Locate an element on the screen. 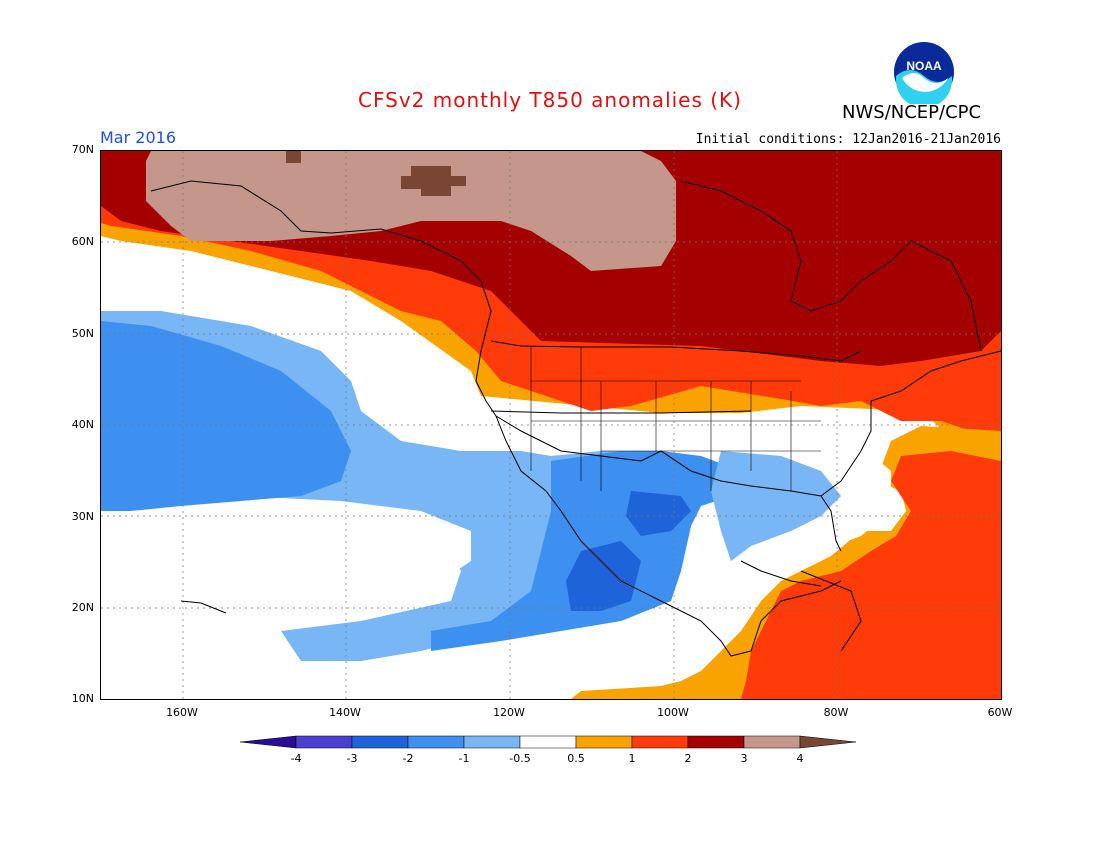  state-borders is located at coordinates (675, 419).